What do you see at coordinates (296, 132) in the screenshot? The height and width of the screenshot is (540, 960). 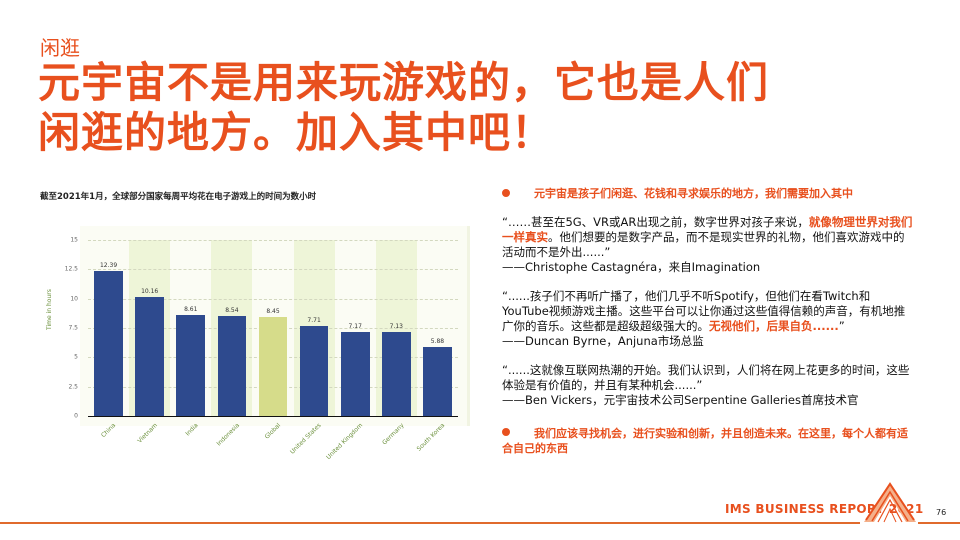 I see `title-line-2: 闲逛的地方。加入其中吧！` at bounding box center [296, 132].